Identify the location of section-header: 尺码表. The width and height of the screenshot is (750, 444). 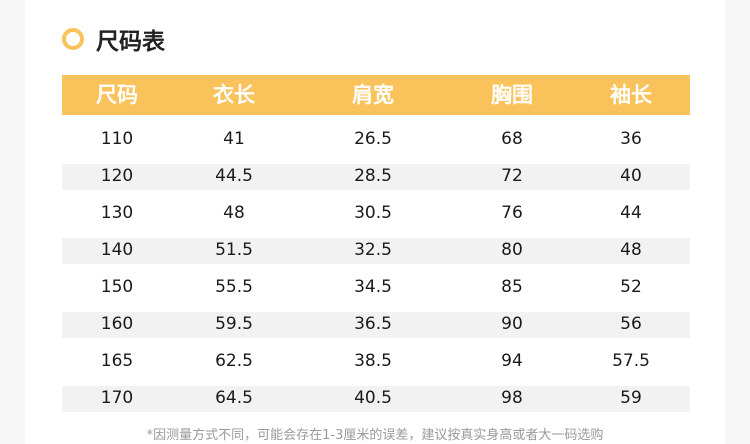
(113, 39).